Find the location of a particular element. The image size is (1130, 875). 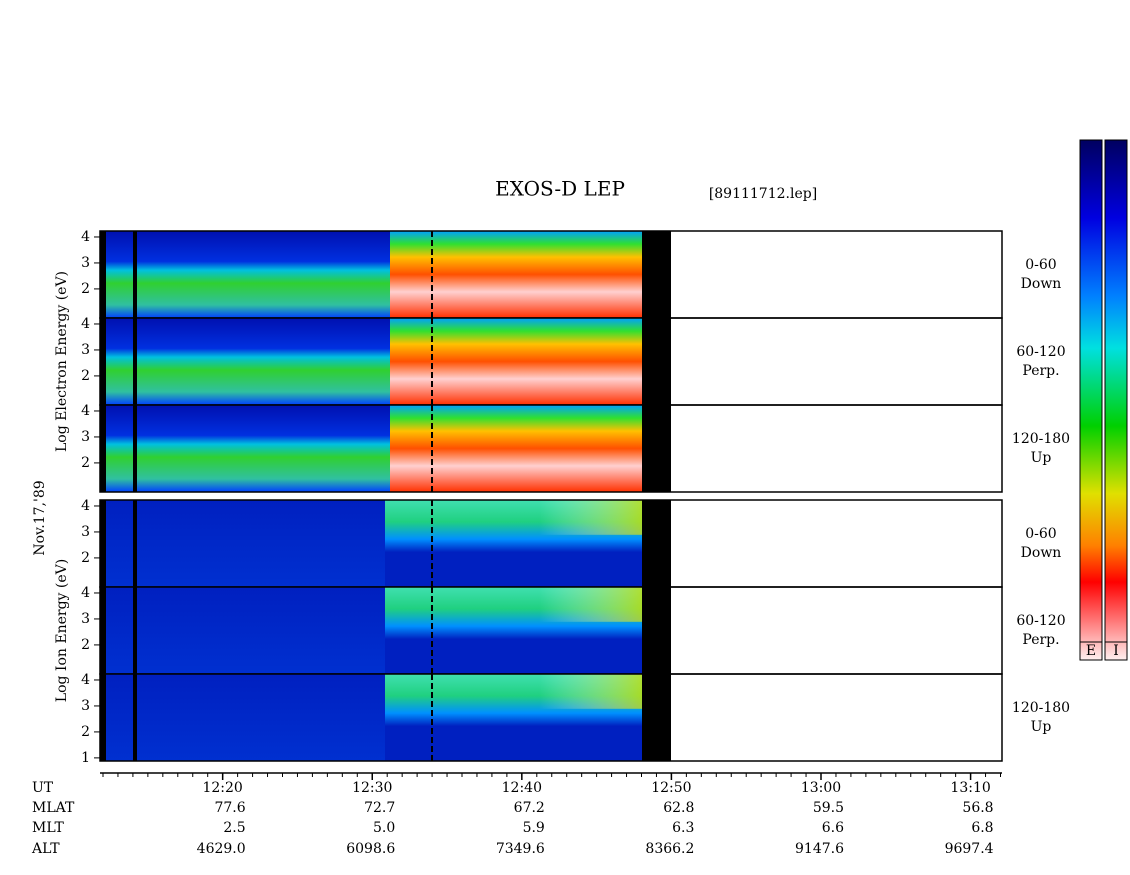

ephemeris-value: 56.8 is located at coordinates (977, 808).